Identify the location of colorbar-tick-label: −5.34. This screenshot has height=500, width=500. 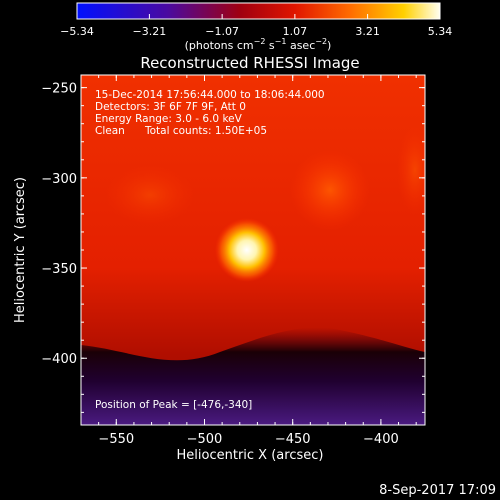
(77, 31).